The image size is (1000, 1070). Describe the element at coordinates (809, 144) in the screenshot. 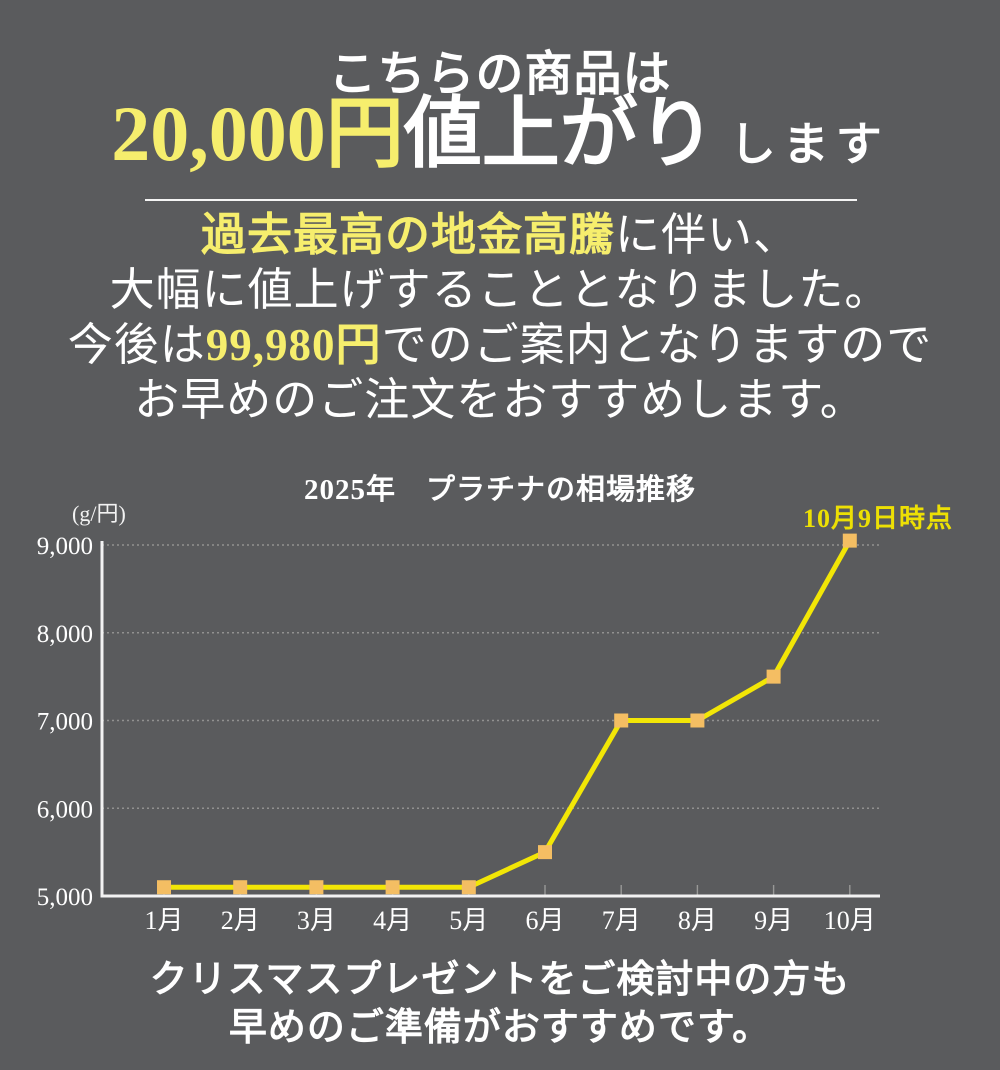

I see `header-suffix: します` at that location.